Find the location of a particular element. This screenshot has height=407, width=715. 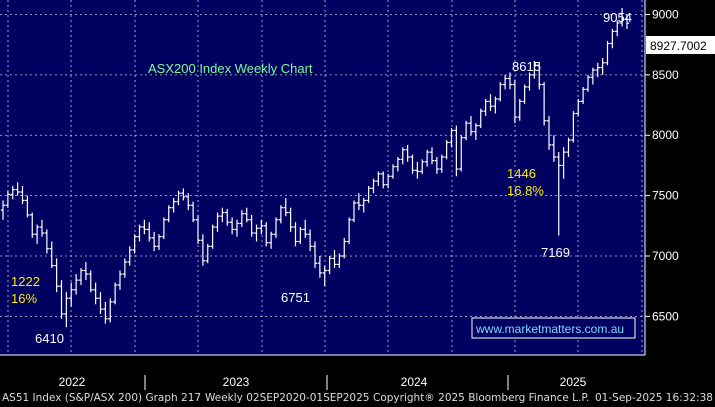

low-label-7169: 7169 is located at coordinates (555, 252).